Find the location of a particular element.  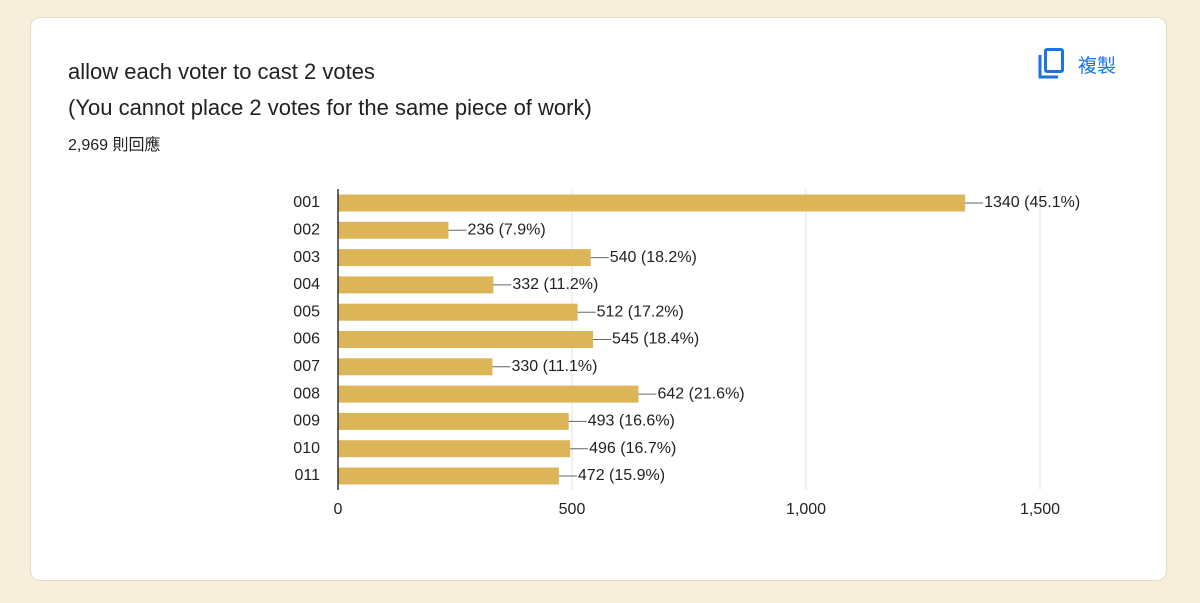

data-label: 472 (15.9%) is located at coordinates (621, 475).